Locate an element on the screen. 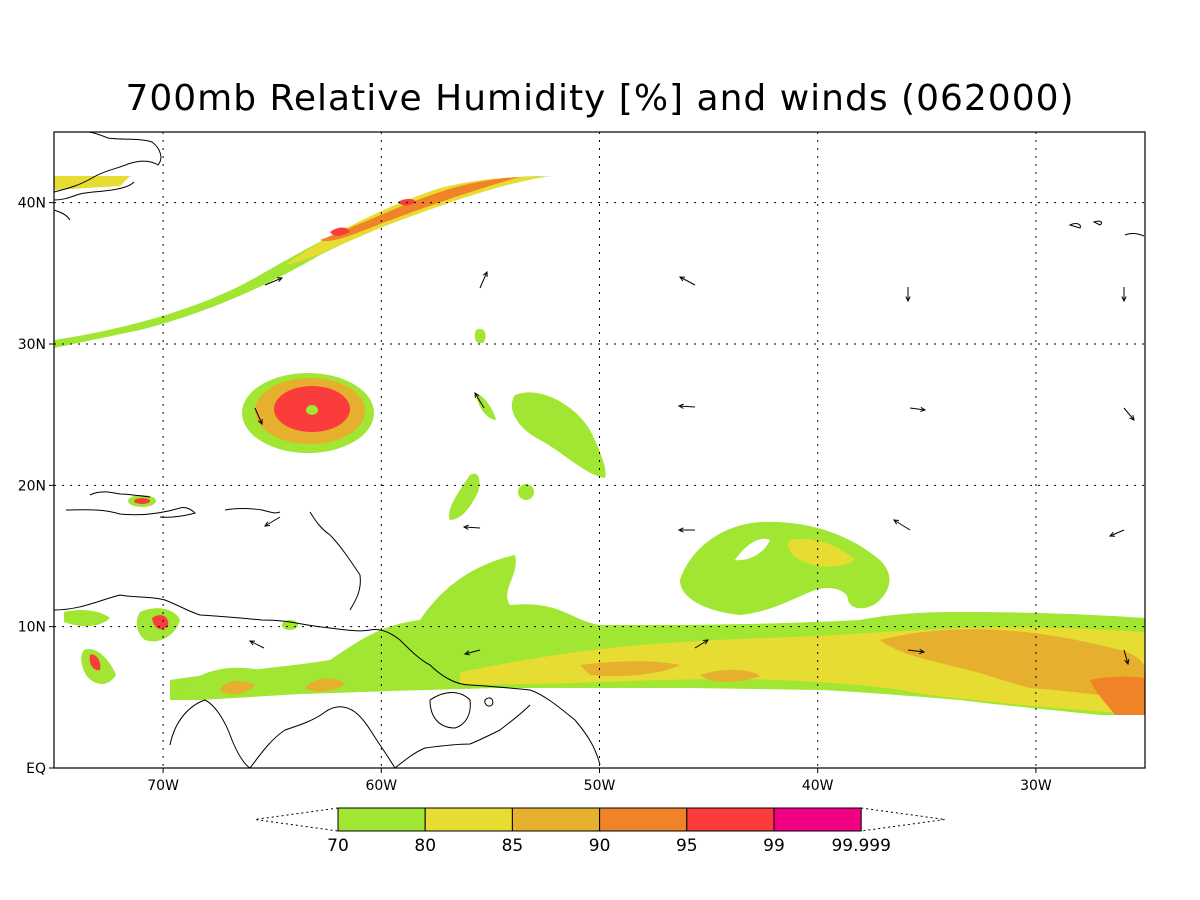 This screenshot has height=900, width=1200. lon-tick-label: 60W is located at coordinates (381, 786).